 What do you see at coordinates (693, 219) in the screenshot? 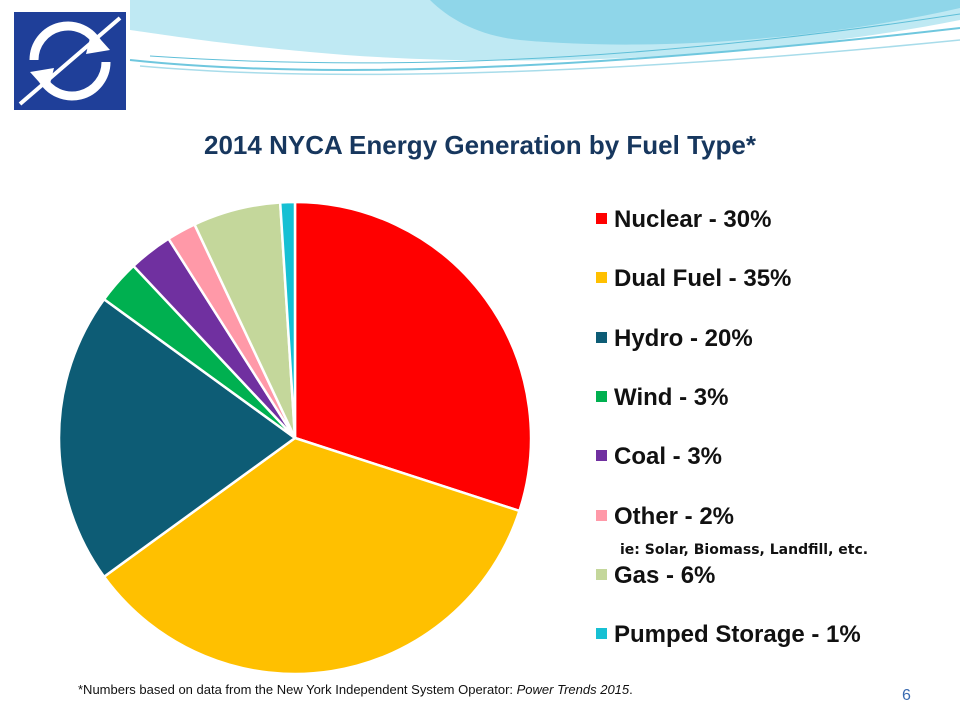
I see `legend-label-0: Nuclear - 30%` at bounding box center [693, 219].